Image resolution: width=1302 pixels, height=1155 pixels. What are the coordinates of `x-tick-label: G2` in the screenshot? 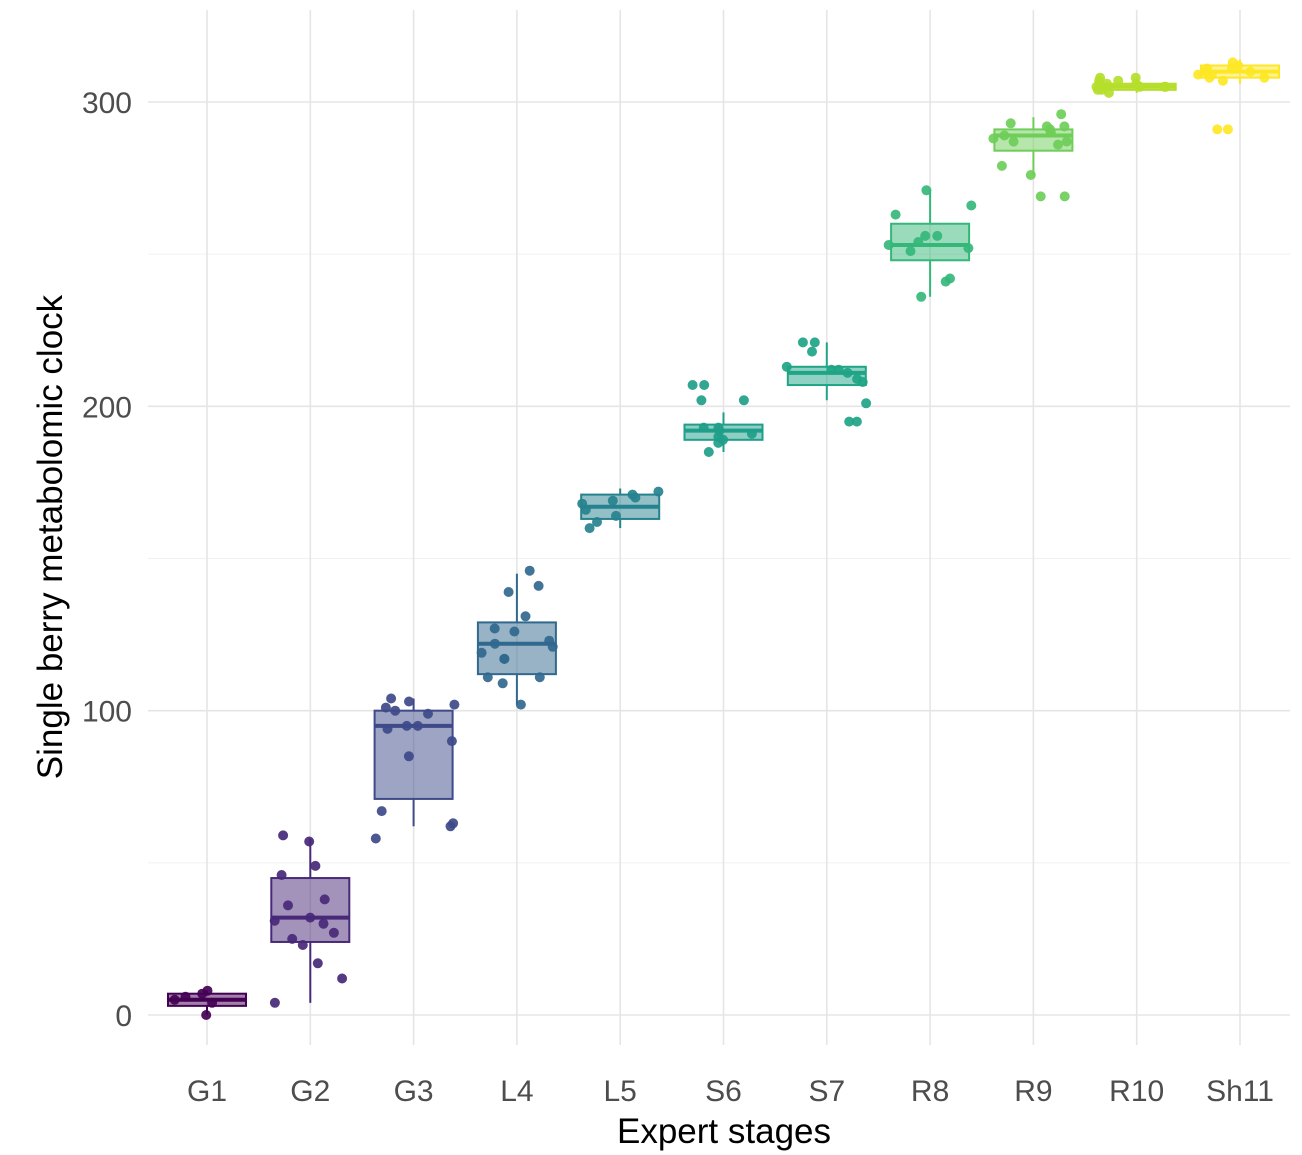 It's located at (310, 1091).